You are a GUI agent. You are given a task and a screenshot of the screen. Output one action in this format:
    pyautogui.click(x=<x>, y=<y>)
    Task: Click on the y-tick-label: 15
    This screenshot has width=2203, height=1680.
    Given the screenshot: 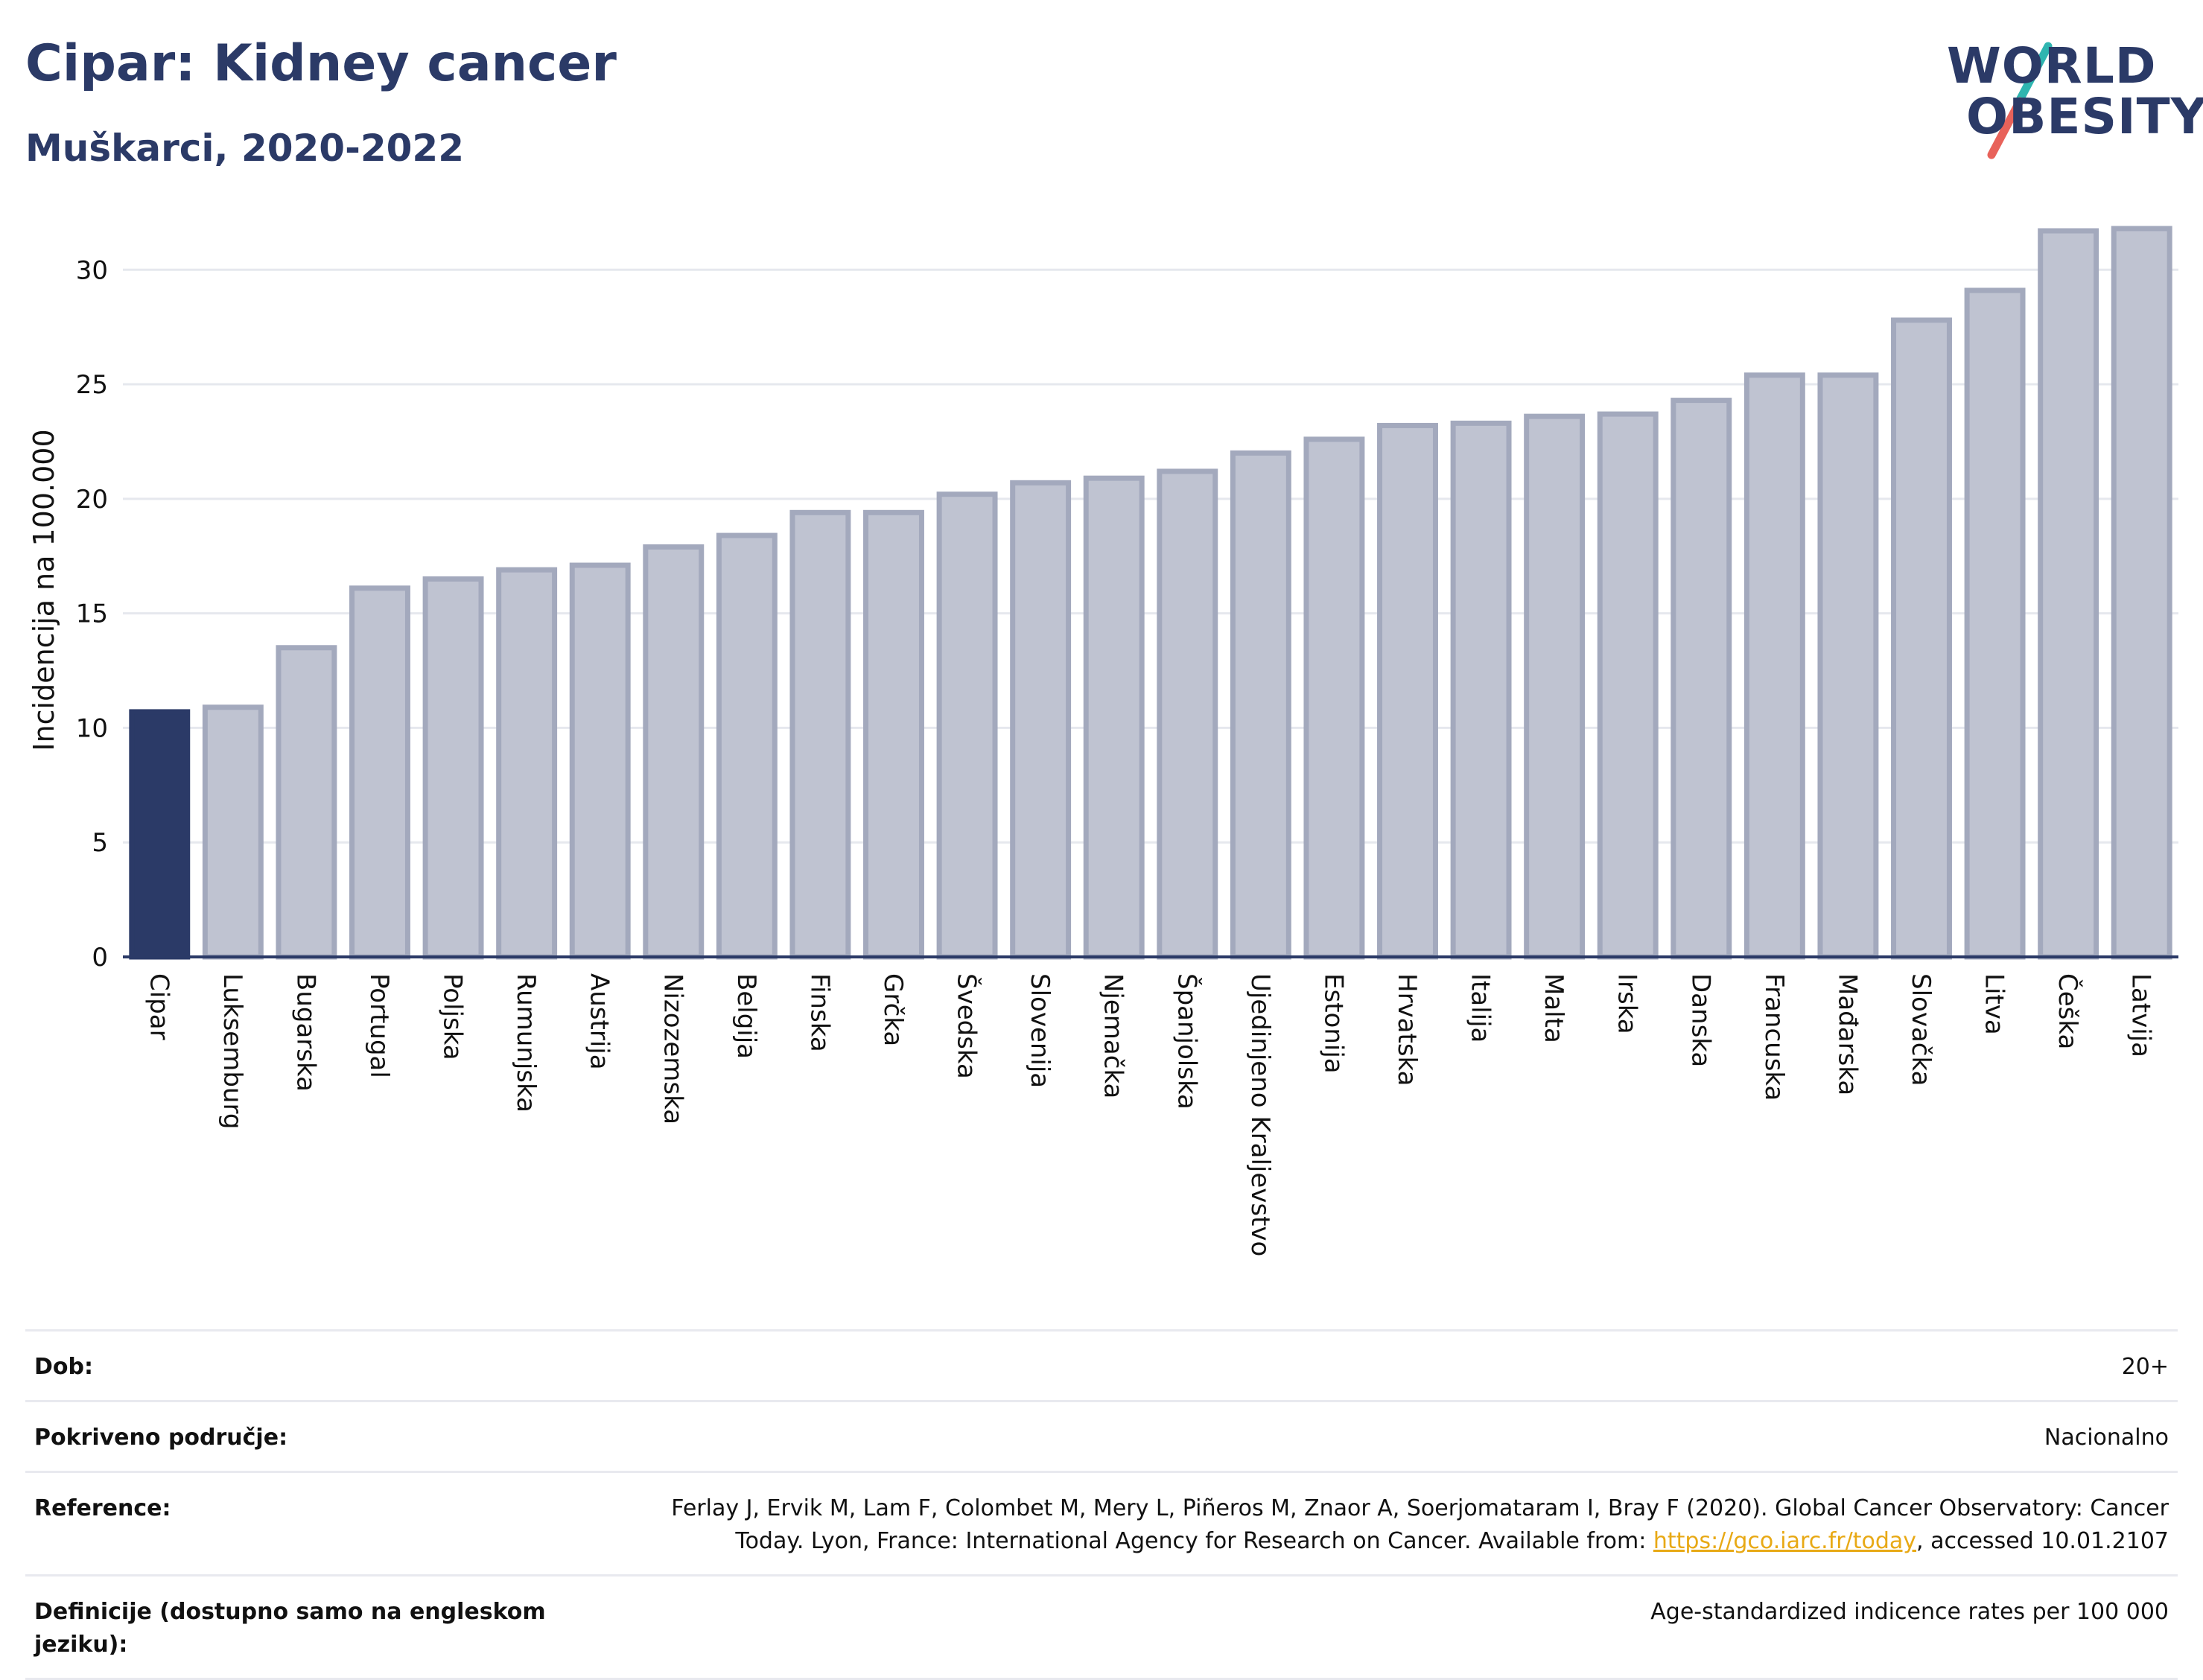 What is the action you would take?
    pyautogui.click(x=92, y=614)
    